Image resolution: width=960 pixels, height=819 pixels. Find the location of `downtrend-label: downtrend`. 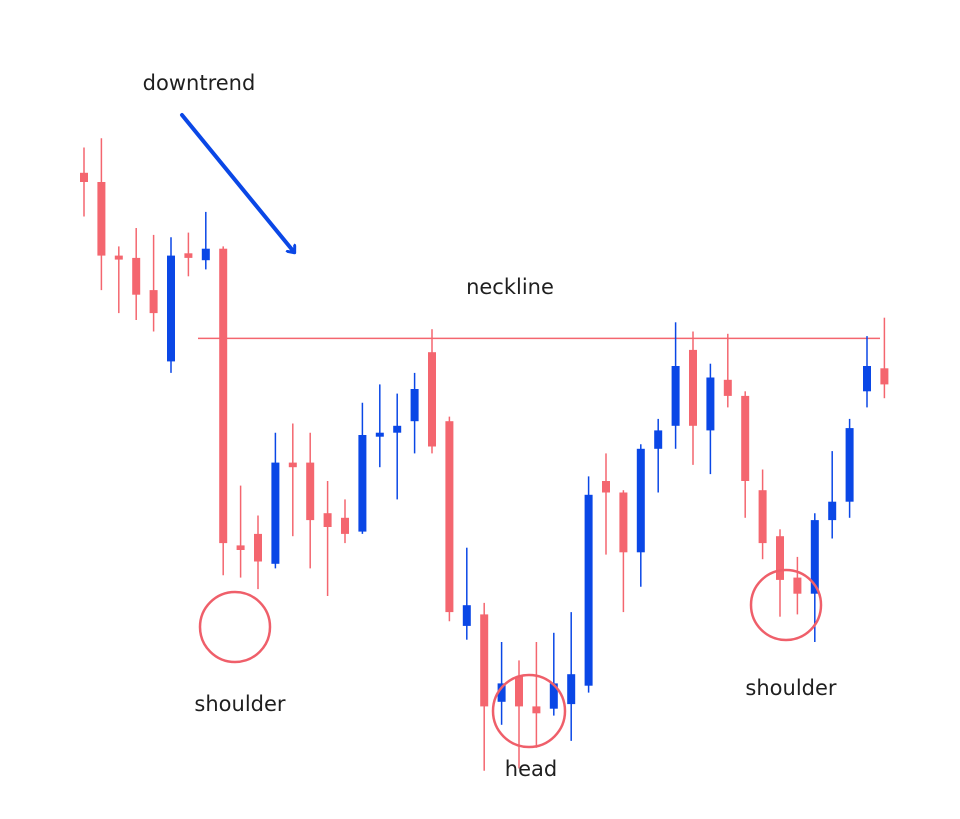

downtrend-label: downtrend is located at coordinates (199, 83).